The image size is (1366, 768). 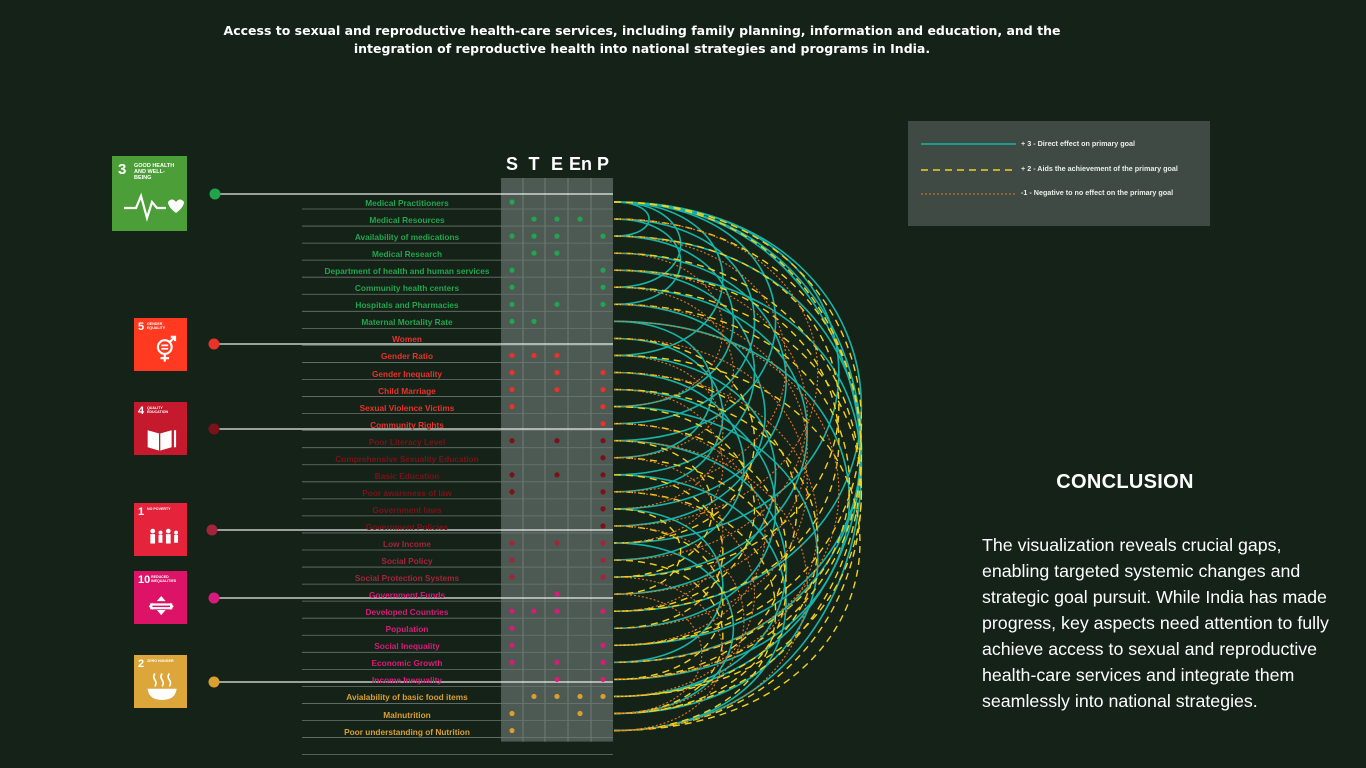 What do you see at coordinates (534, 164) in the screenshot?
I see `column-header-t: T` at bounding box center [534, 164].